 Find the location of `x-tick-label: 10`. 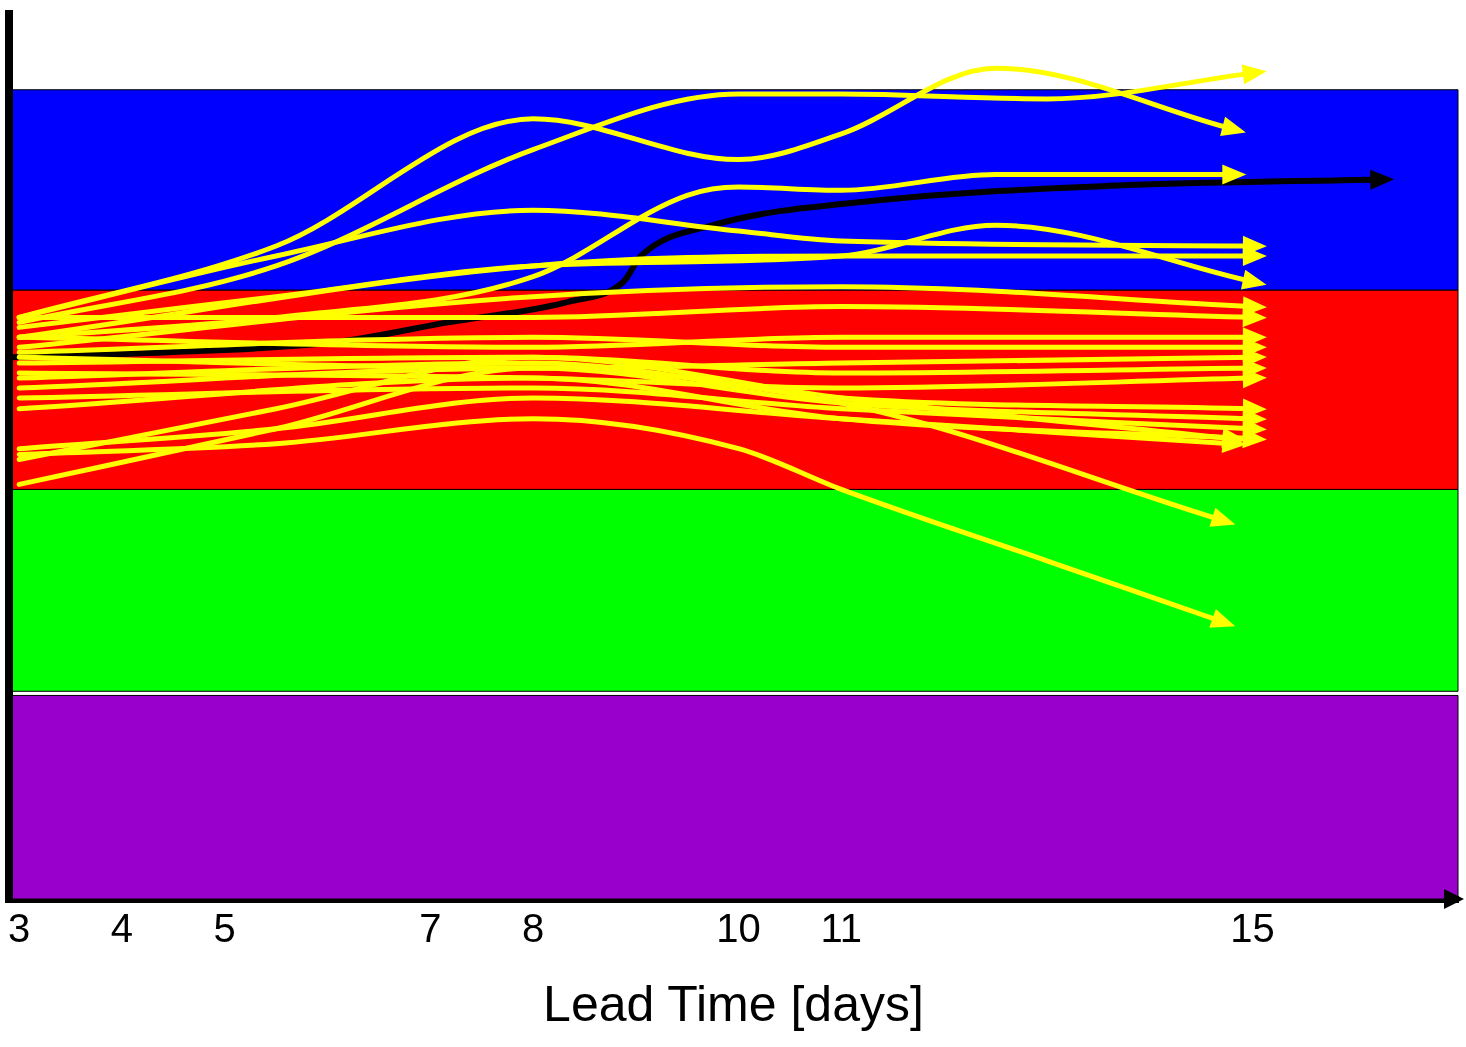

x-tick-label: 10 is located at coordinates (738, 928).